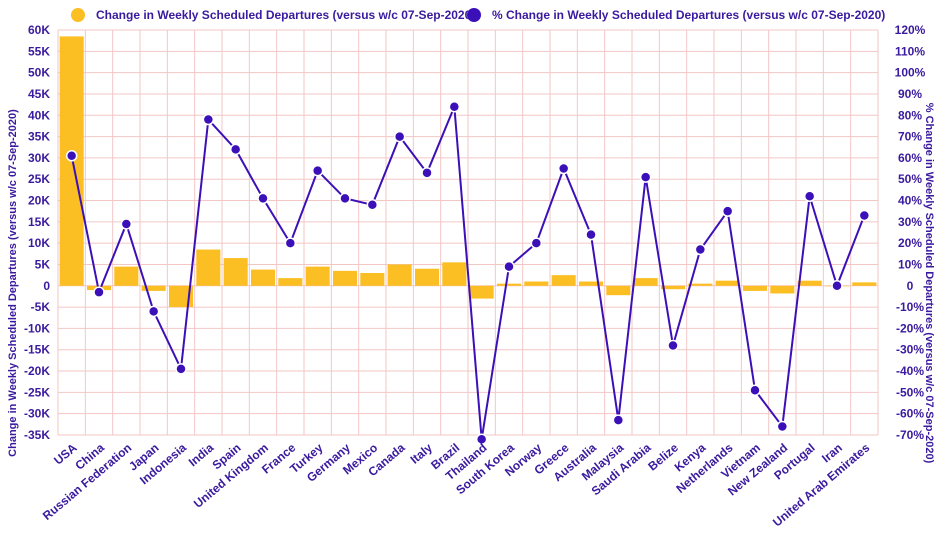 This screenshot has height=541, width=938. I want to click on left-tick-label: -25K, so click(37, 392).